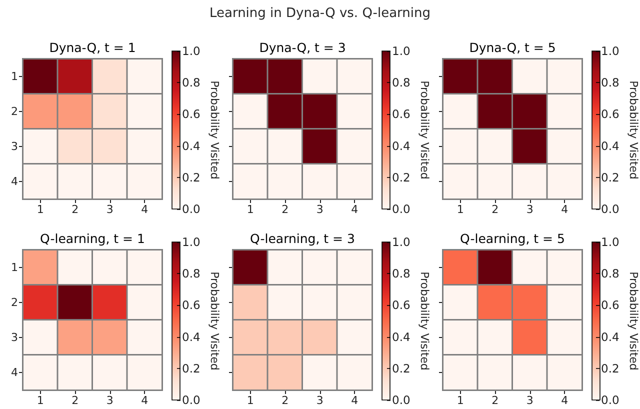 The image size is (640, 409). Describe the element at coordinates (302, 238) in the screenshot. I see `chart-title: Q-learning, t = 3` at that location.